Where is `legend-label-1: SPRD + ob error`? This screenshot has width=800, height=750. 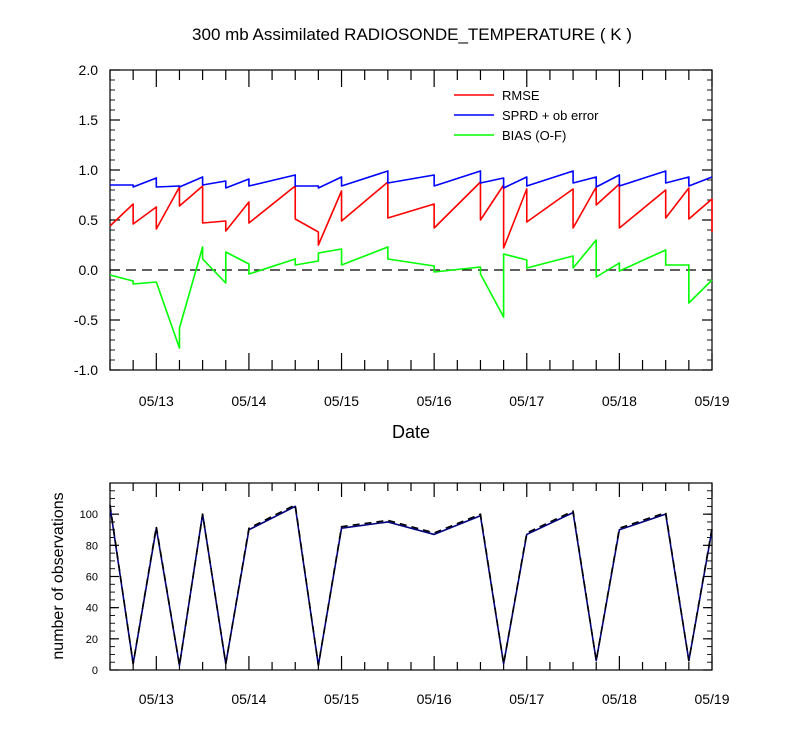
legend-label-1: SPRD + ob error is located at coordinates (550, 115).